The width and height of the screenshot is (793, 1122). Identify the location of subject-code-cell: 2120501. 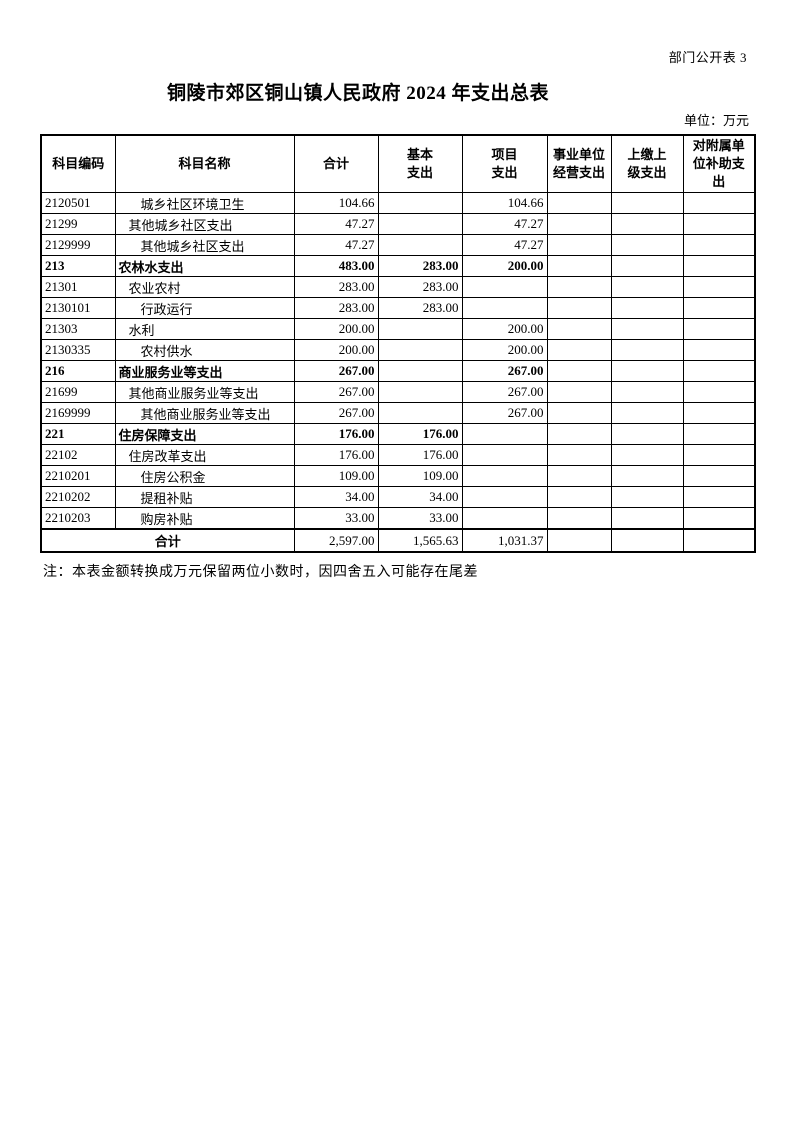
(78, 203).